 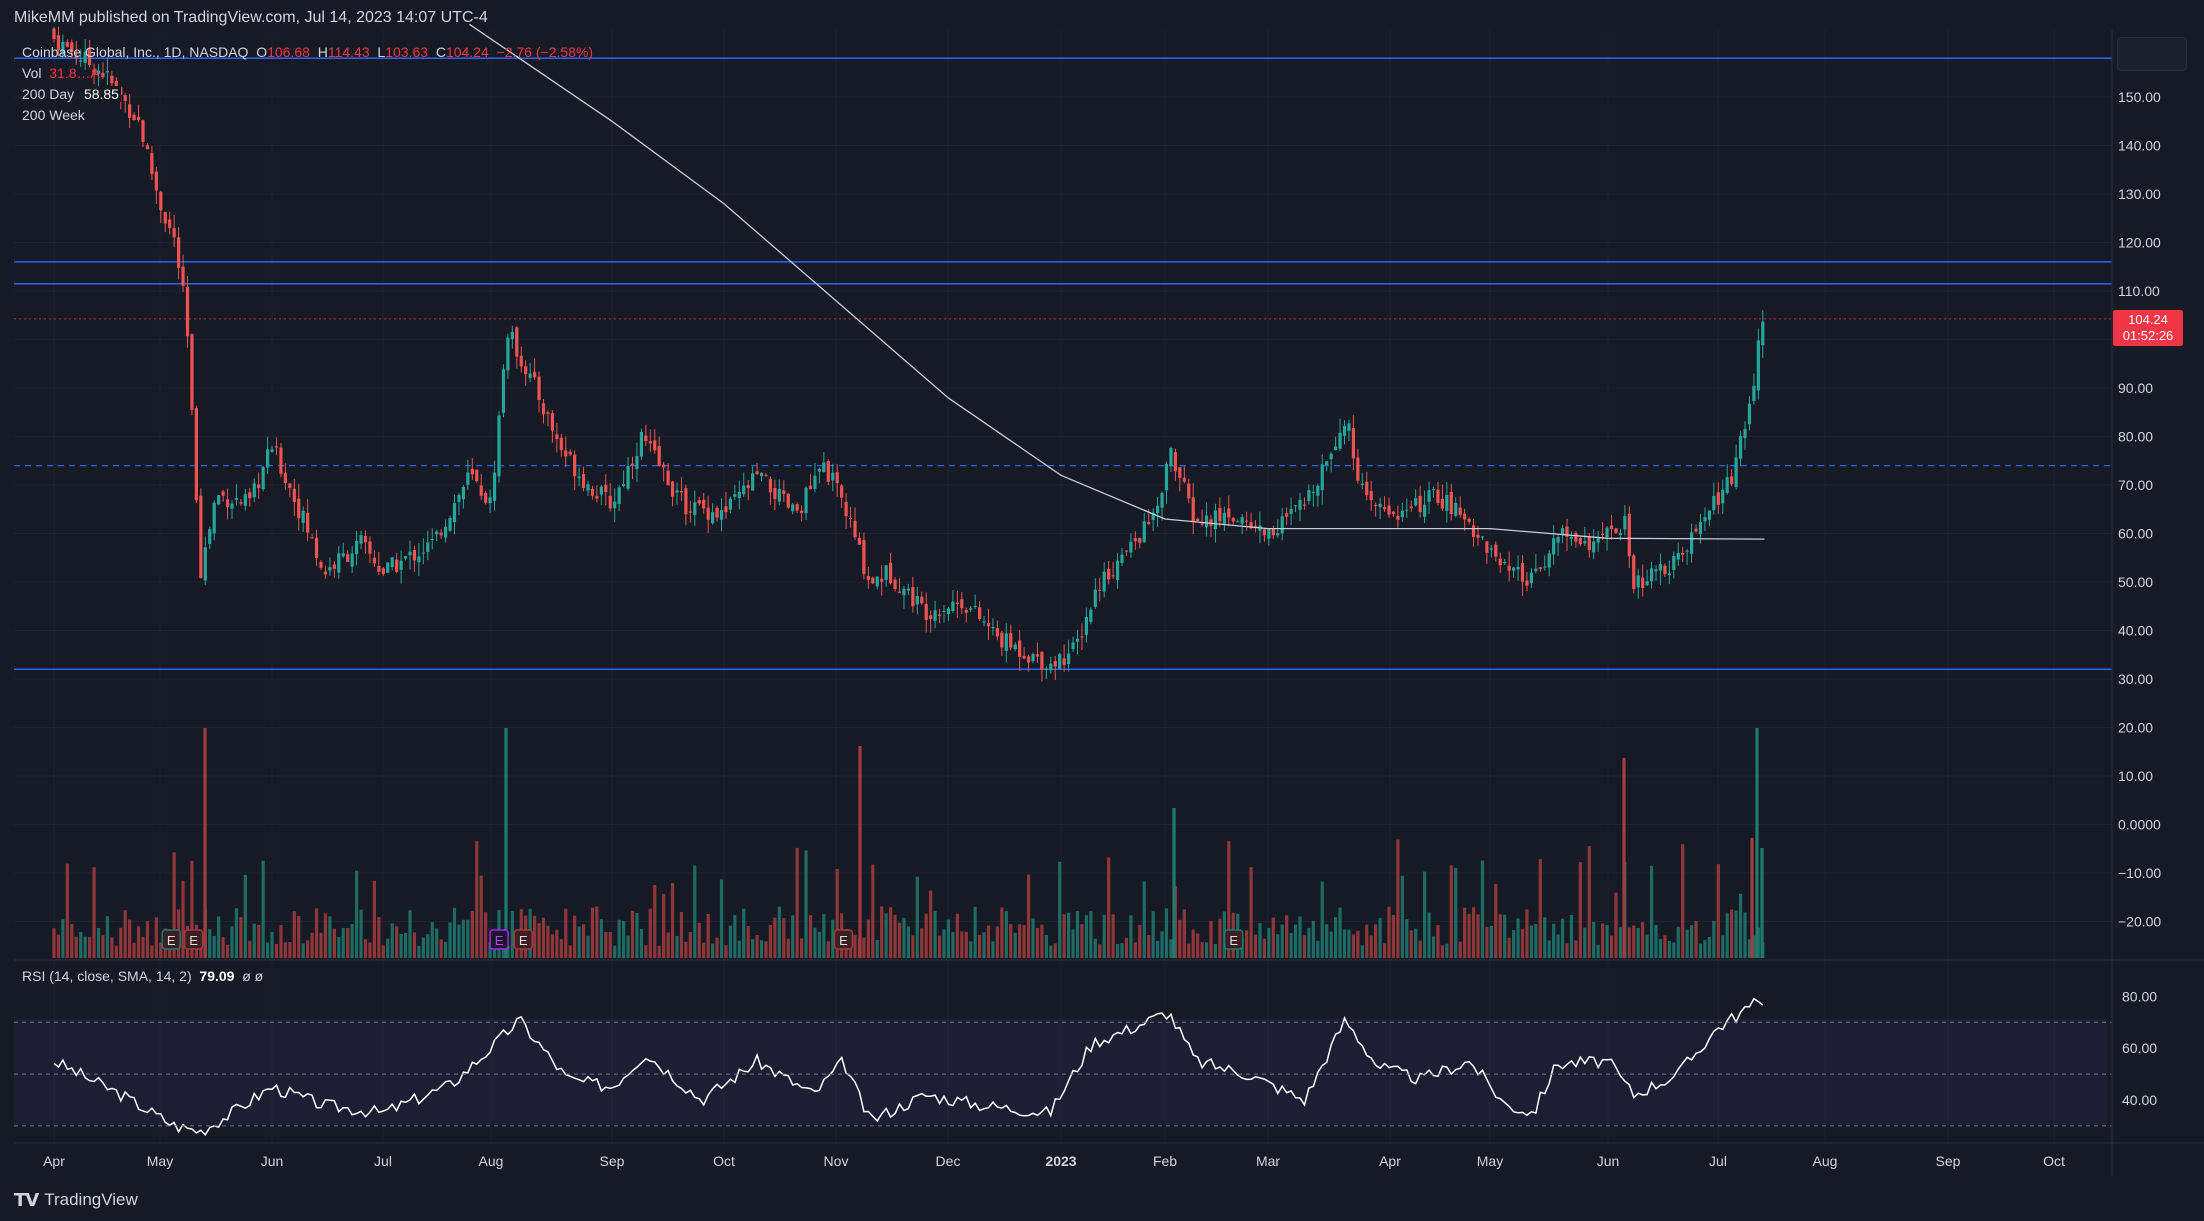 I want to click on price-tick-label: 130.00, so click(x=2139, y=194).